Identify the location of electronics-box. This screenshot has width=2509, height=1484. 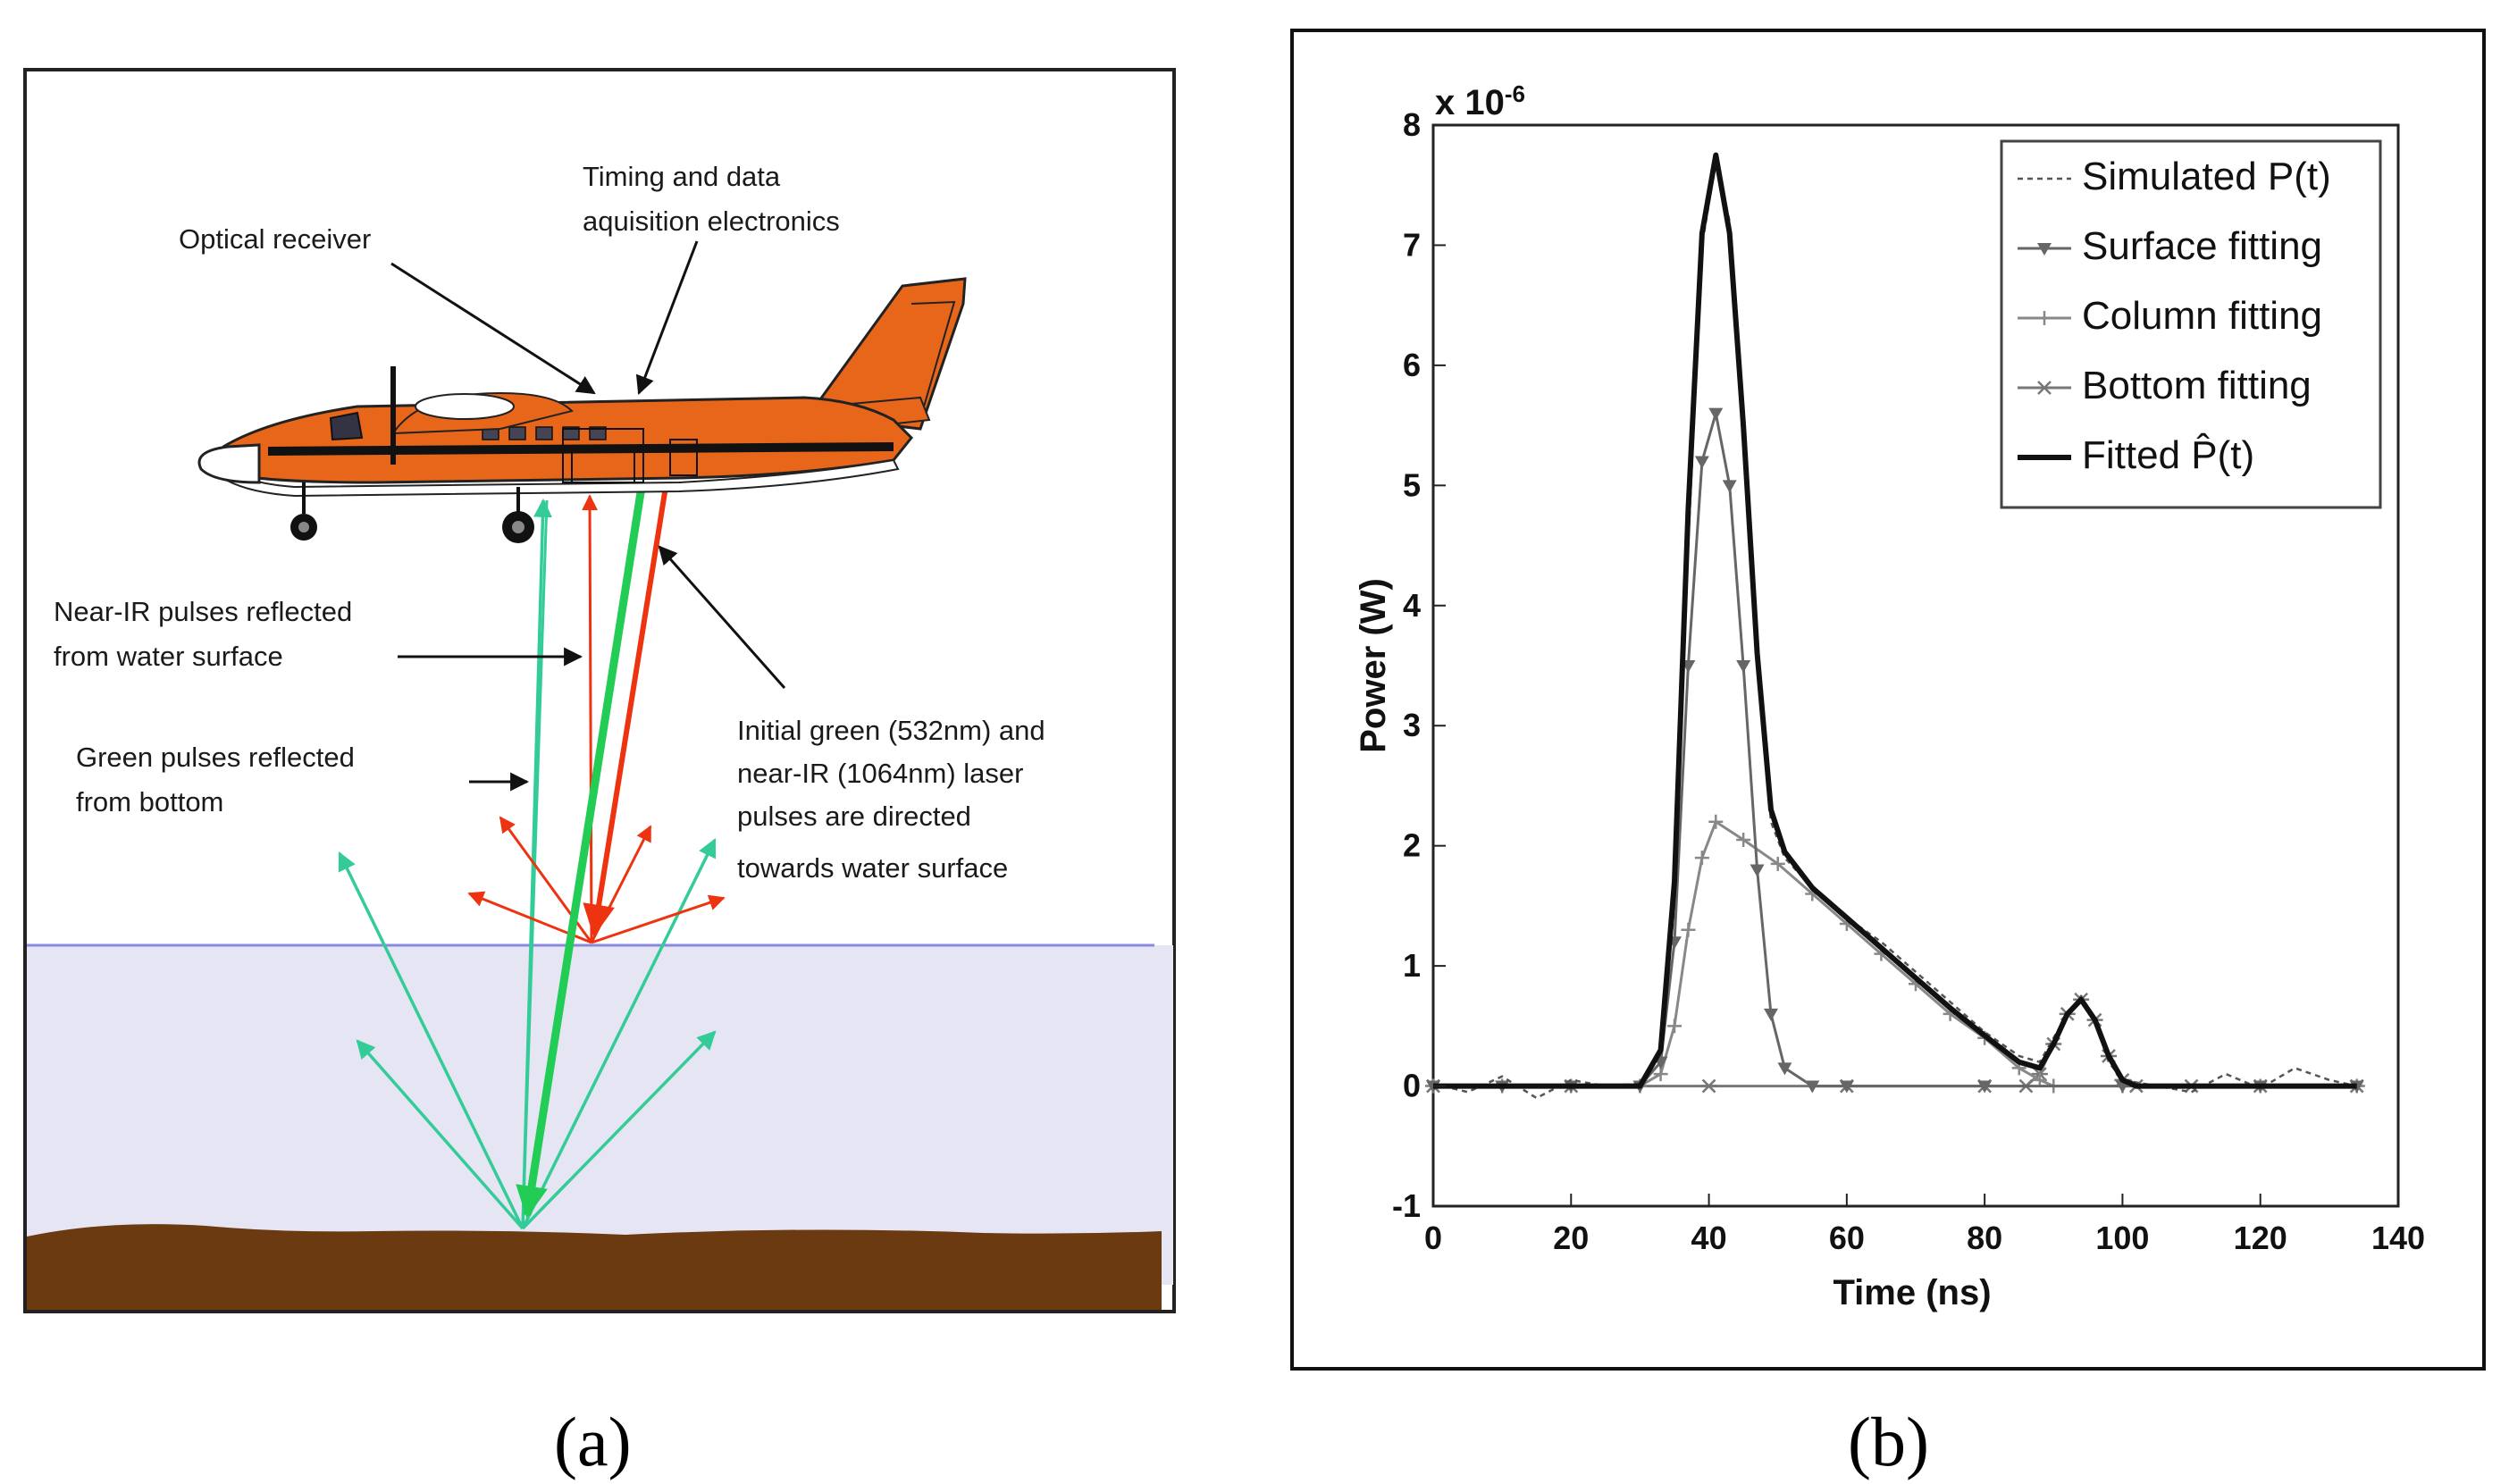
(603, 465).